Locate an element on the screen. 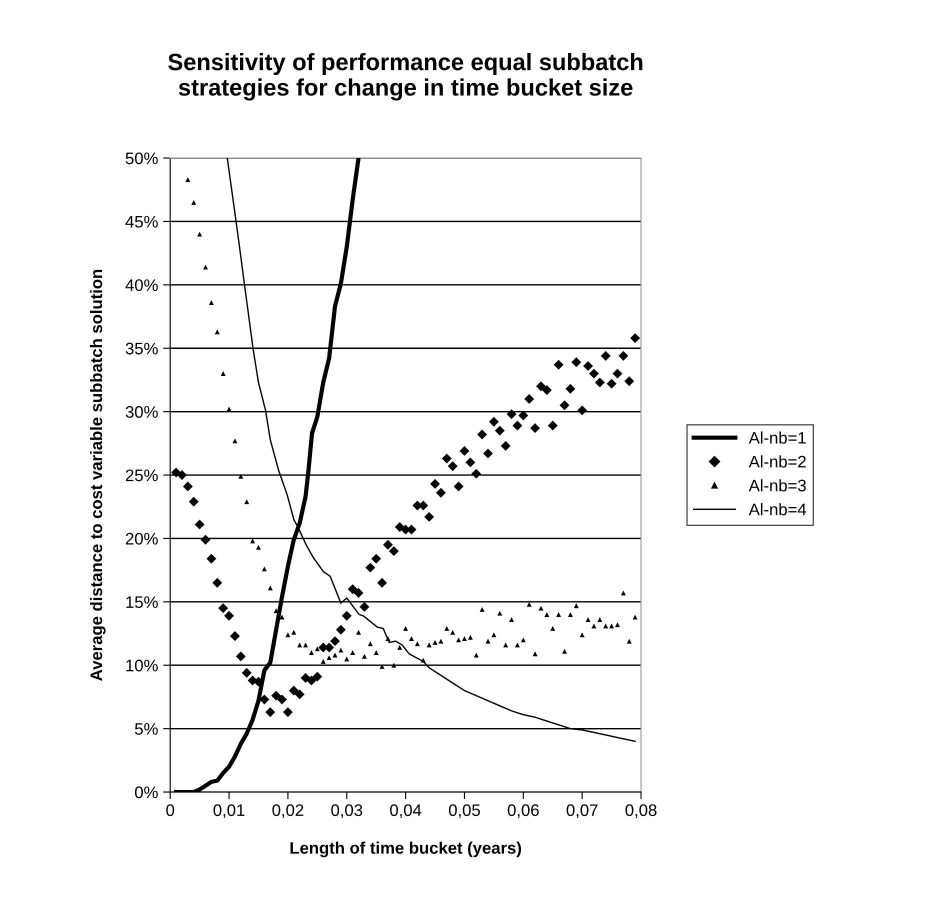 The image size is (925, 898). x-tick-label: 0,03 is located at coordinates (346, 811).